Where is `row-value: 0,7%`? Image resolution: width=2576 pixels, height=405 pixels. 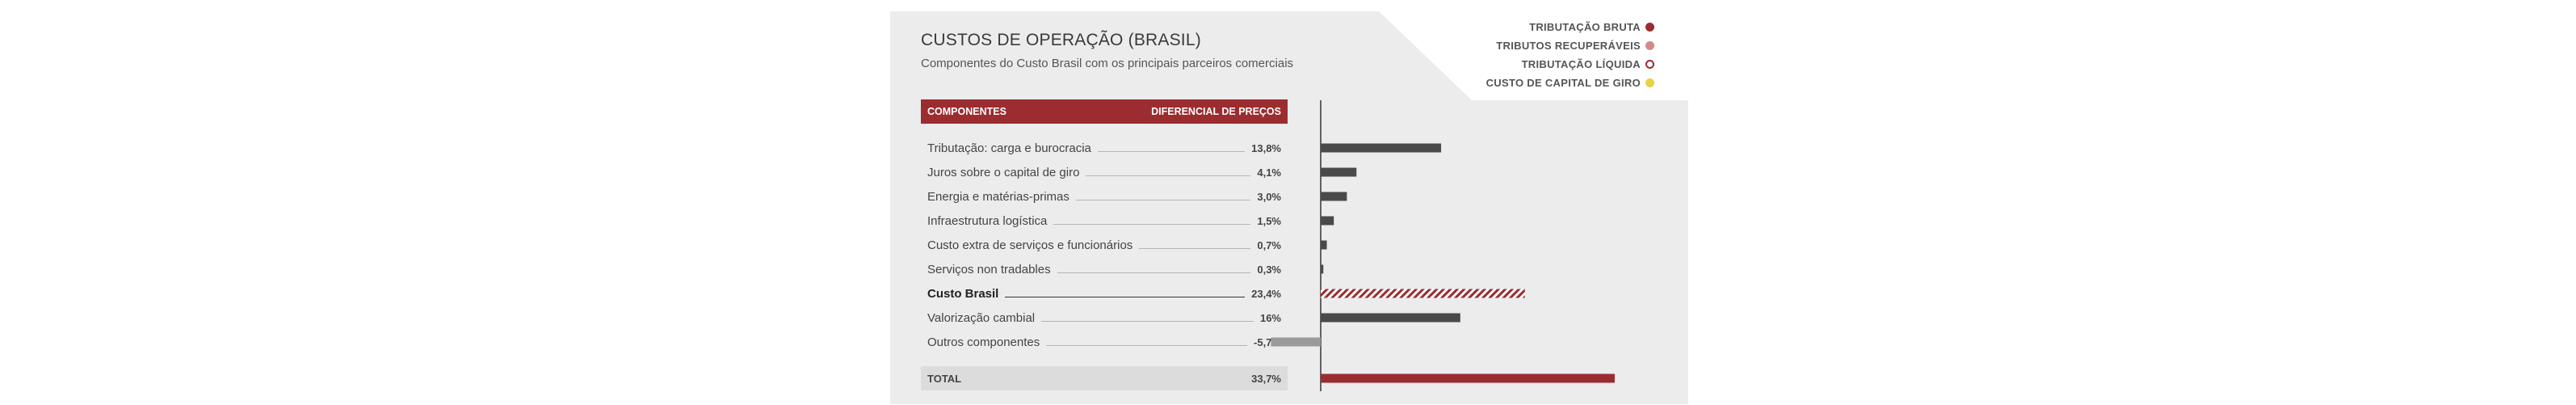 row-value: 0,7% is located at coordinates (1269, 244).